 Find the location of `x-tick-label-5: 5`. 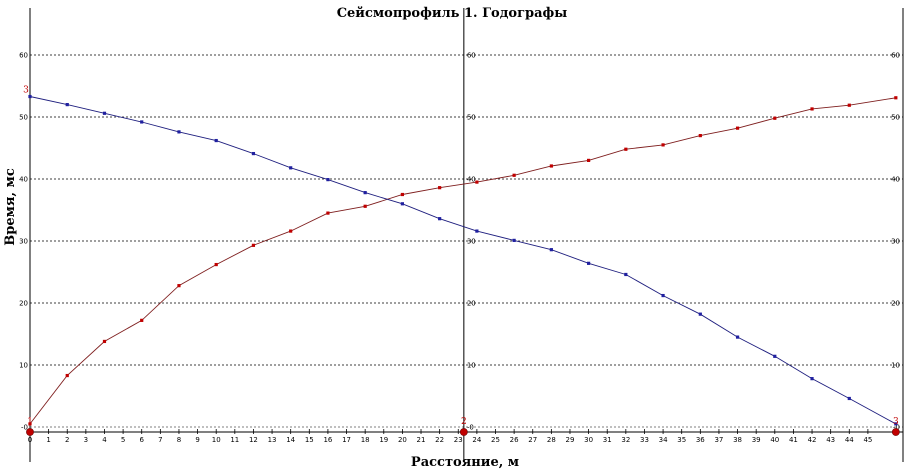

x-tick-label-5: 5 is located at coordinates (123, 440).